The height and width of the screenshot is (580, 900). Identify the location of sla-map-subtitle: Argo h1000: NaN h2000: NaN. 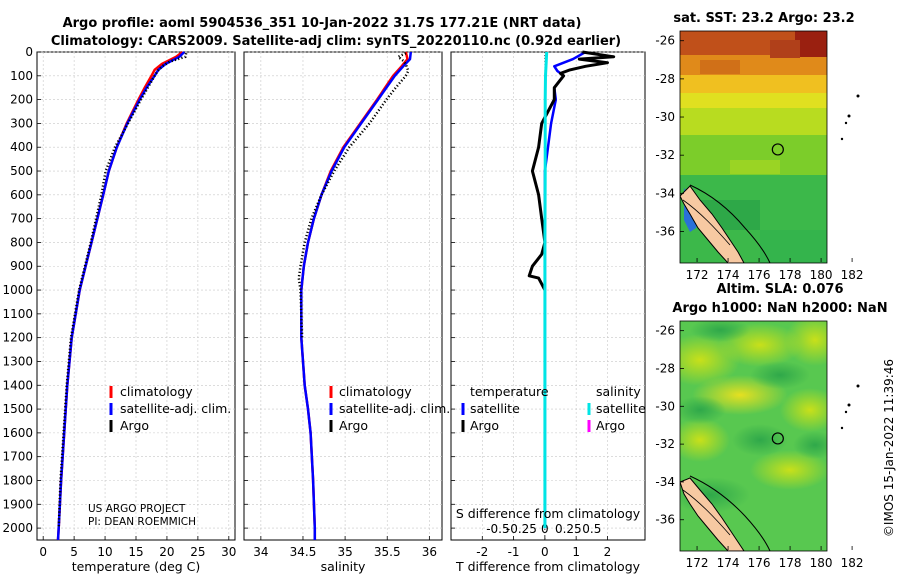
(779, 308).